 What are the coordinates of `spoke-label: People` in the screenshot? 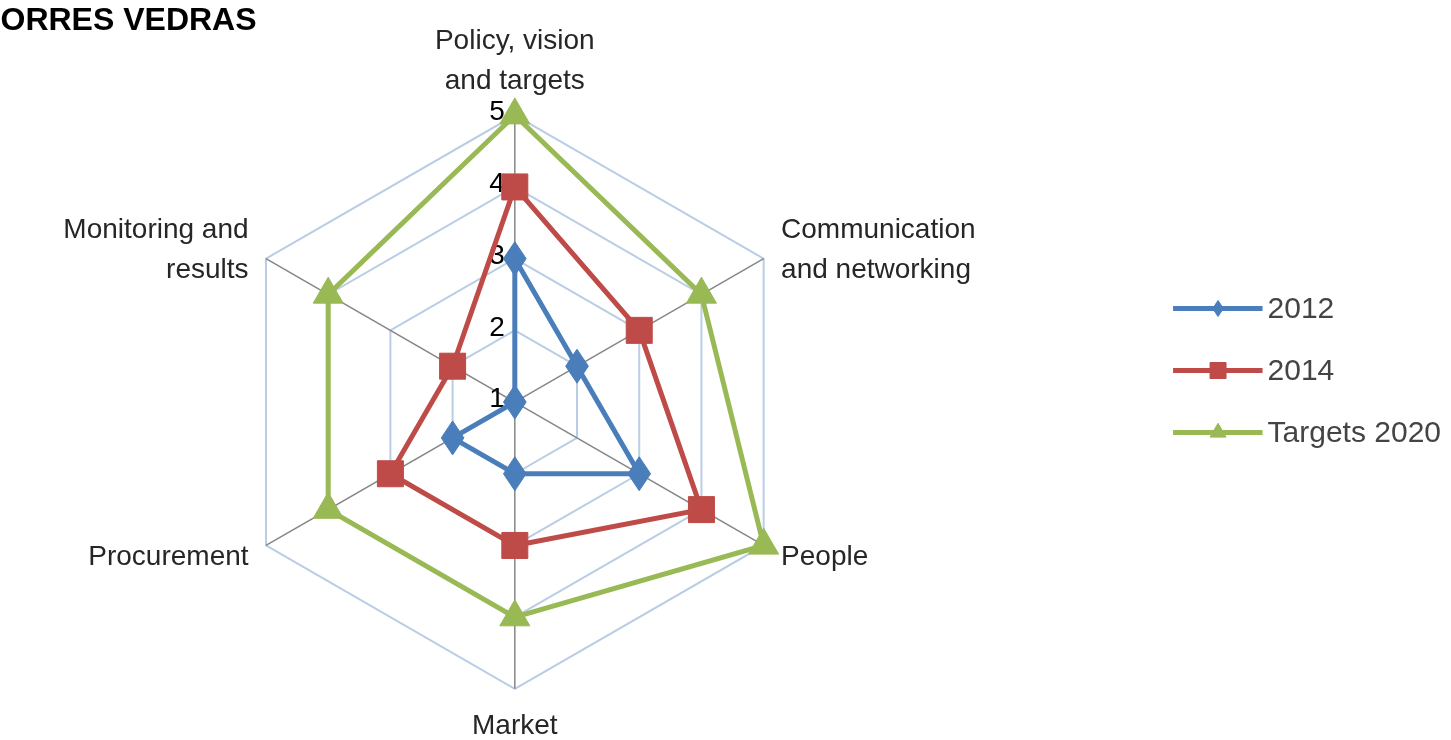 It's located at (825, 555).